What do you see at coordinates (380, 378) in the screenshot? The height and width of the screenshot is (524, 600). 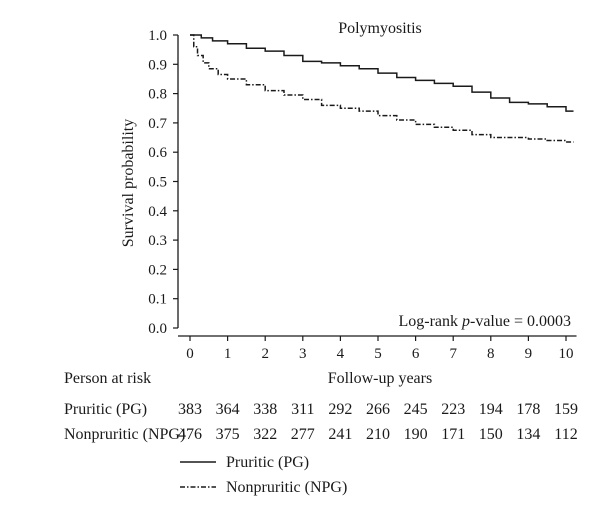 I see `x-axis-label: Follow-up years` at bounding box center [380, 378].